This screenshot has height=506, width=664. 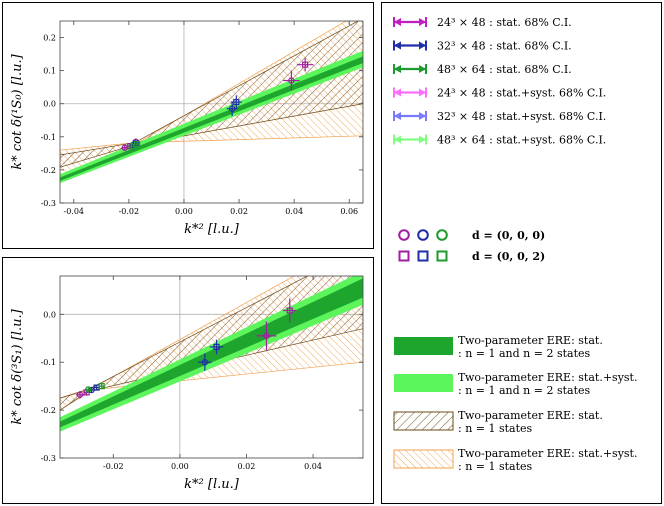 What do you see at coordinates (17, 366) in the screenshot?
I see `y-axis-label: k* cot δ(³S₁) [l.u.]` at bounding box center [17, 366].